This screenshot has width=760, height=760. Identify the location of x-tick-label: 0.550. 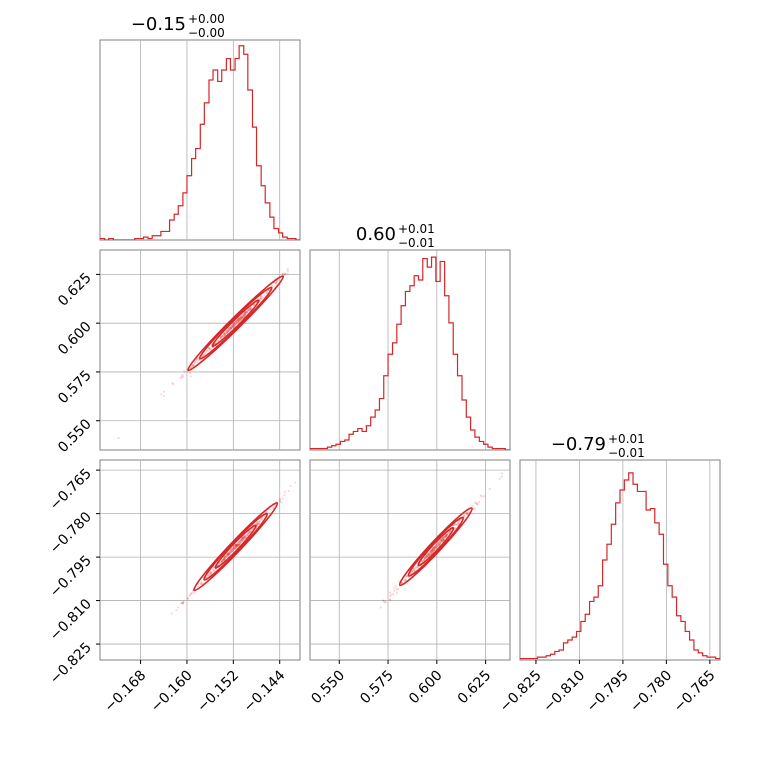
(328, 688).